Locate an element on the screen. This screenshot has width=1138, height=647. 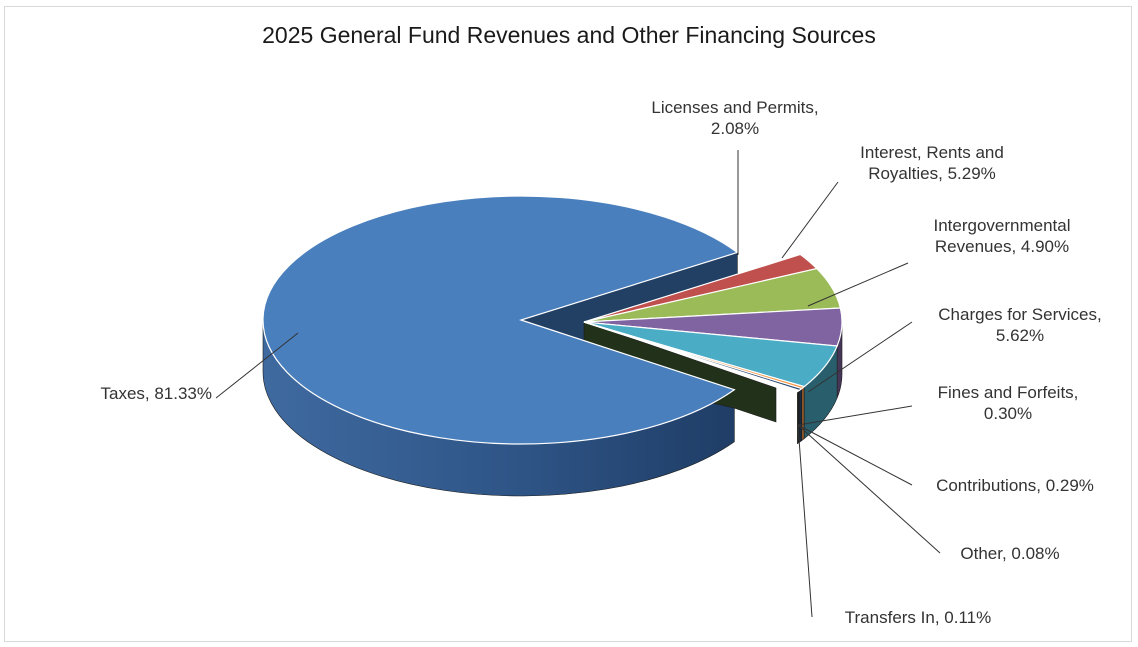
data-label: Charges for Services, 5.62% is located at coordinates (1019, 325).